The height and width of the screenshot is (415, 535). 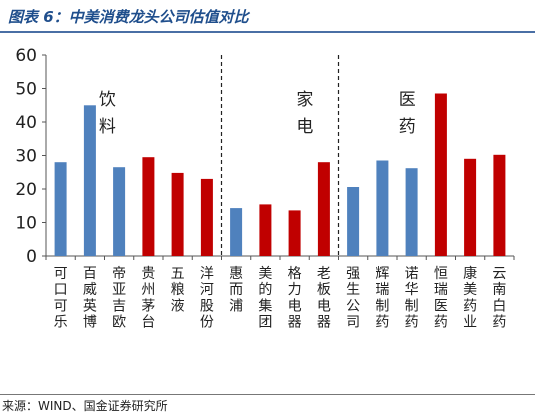 What do you see at coordinates (26, 224) in the screenshot?
I see `y-tick-label: 10` at bounding box center [26, 224].